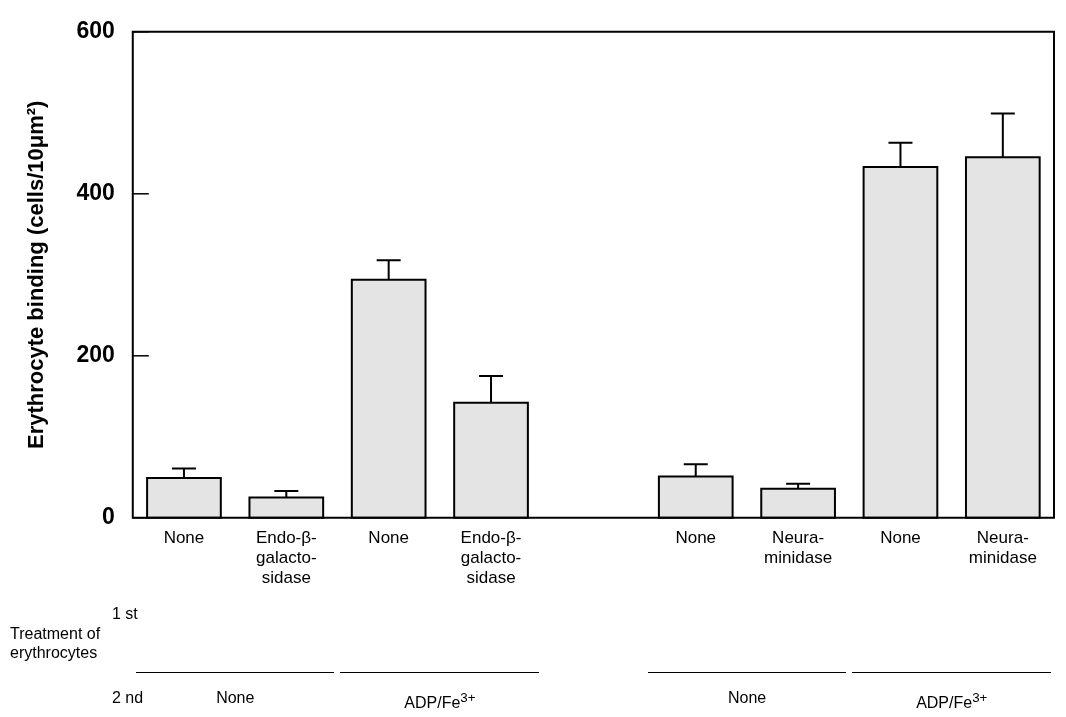  What do you see at coordinates (36, 275) in the screenshot?
I see `y-axis-title: Erythrocyte binding (cells/10μm²)` at bounding box center [36, 275].